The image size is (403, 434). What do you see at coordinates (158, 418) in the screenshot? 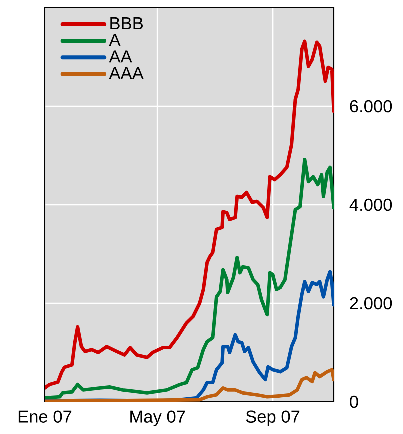
I see `x-tick-label: May 07` at bounding box center [158, 418].